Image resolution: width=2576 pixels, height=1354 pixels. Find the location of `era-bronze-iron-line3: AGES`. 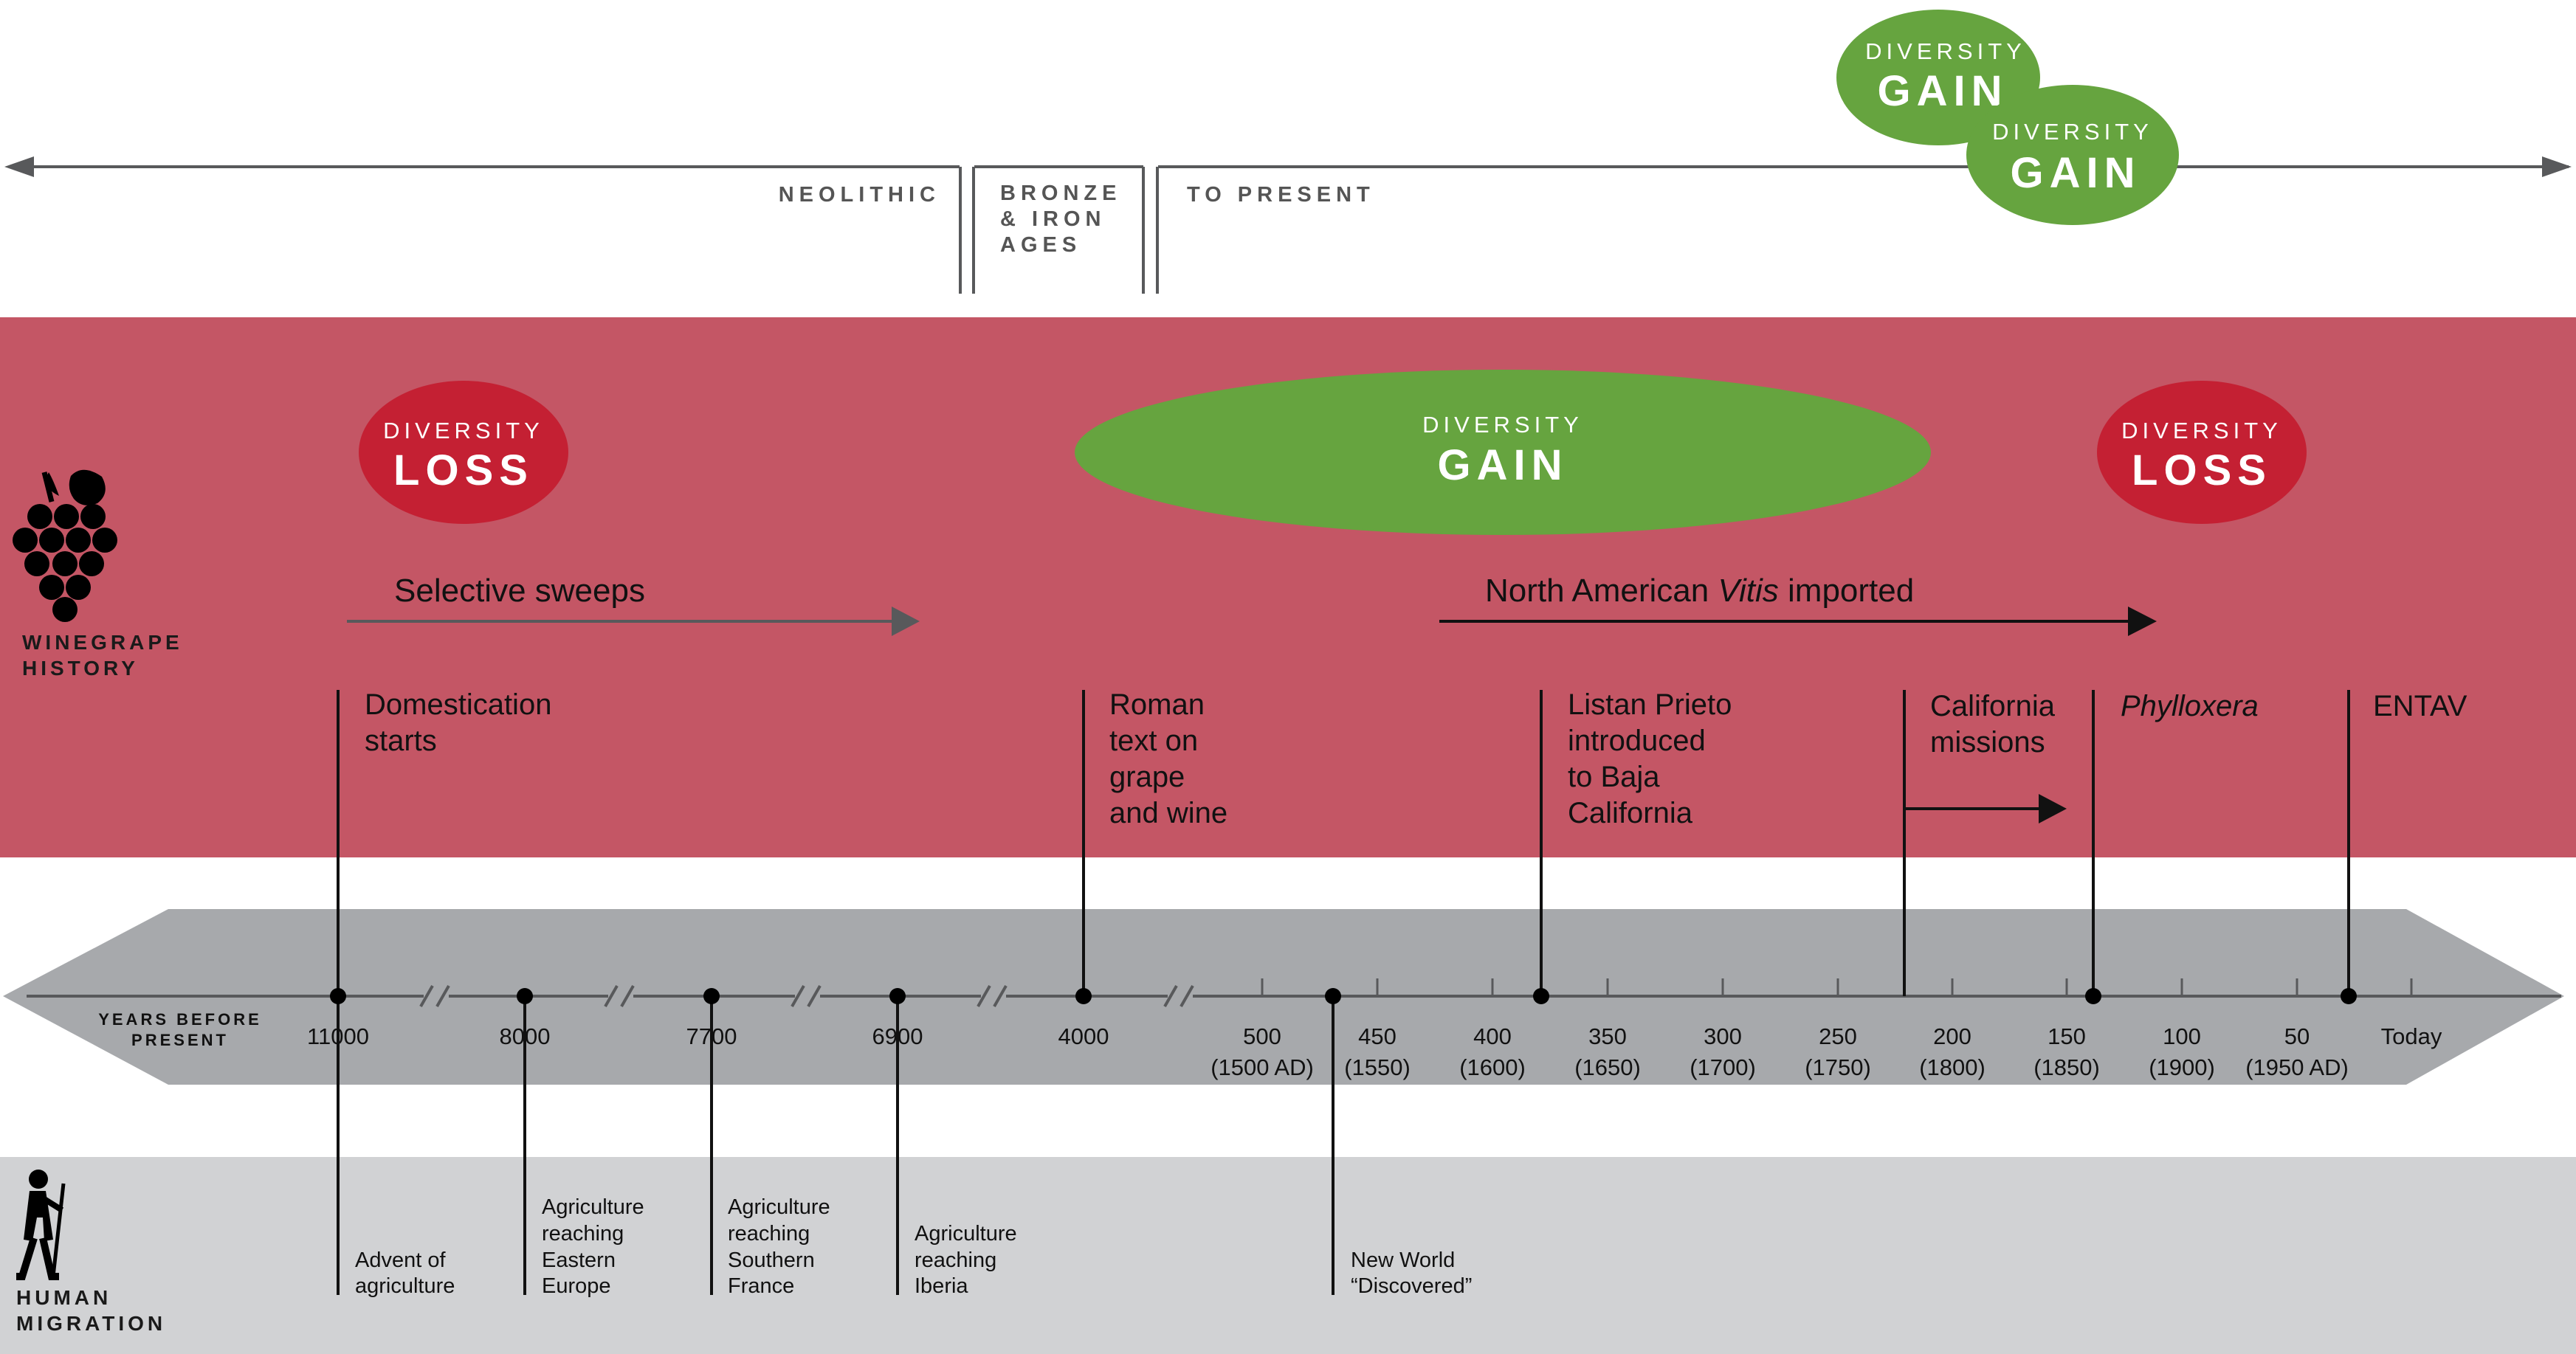

era-bronze-iron-line3: AGES is located at coordinates (1040, 245).